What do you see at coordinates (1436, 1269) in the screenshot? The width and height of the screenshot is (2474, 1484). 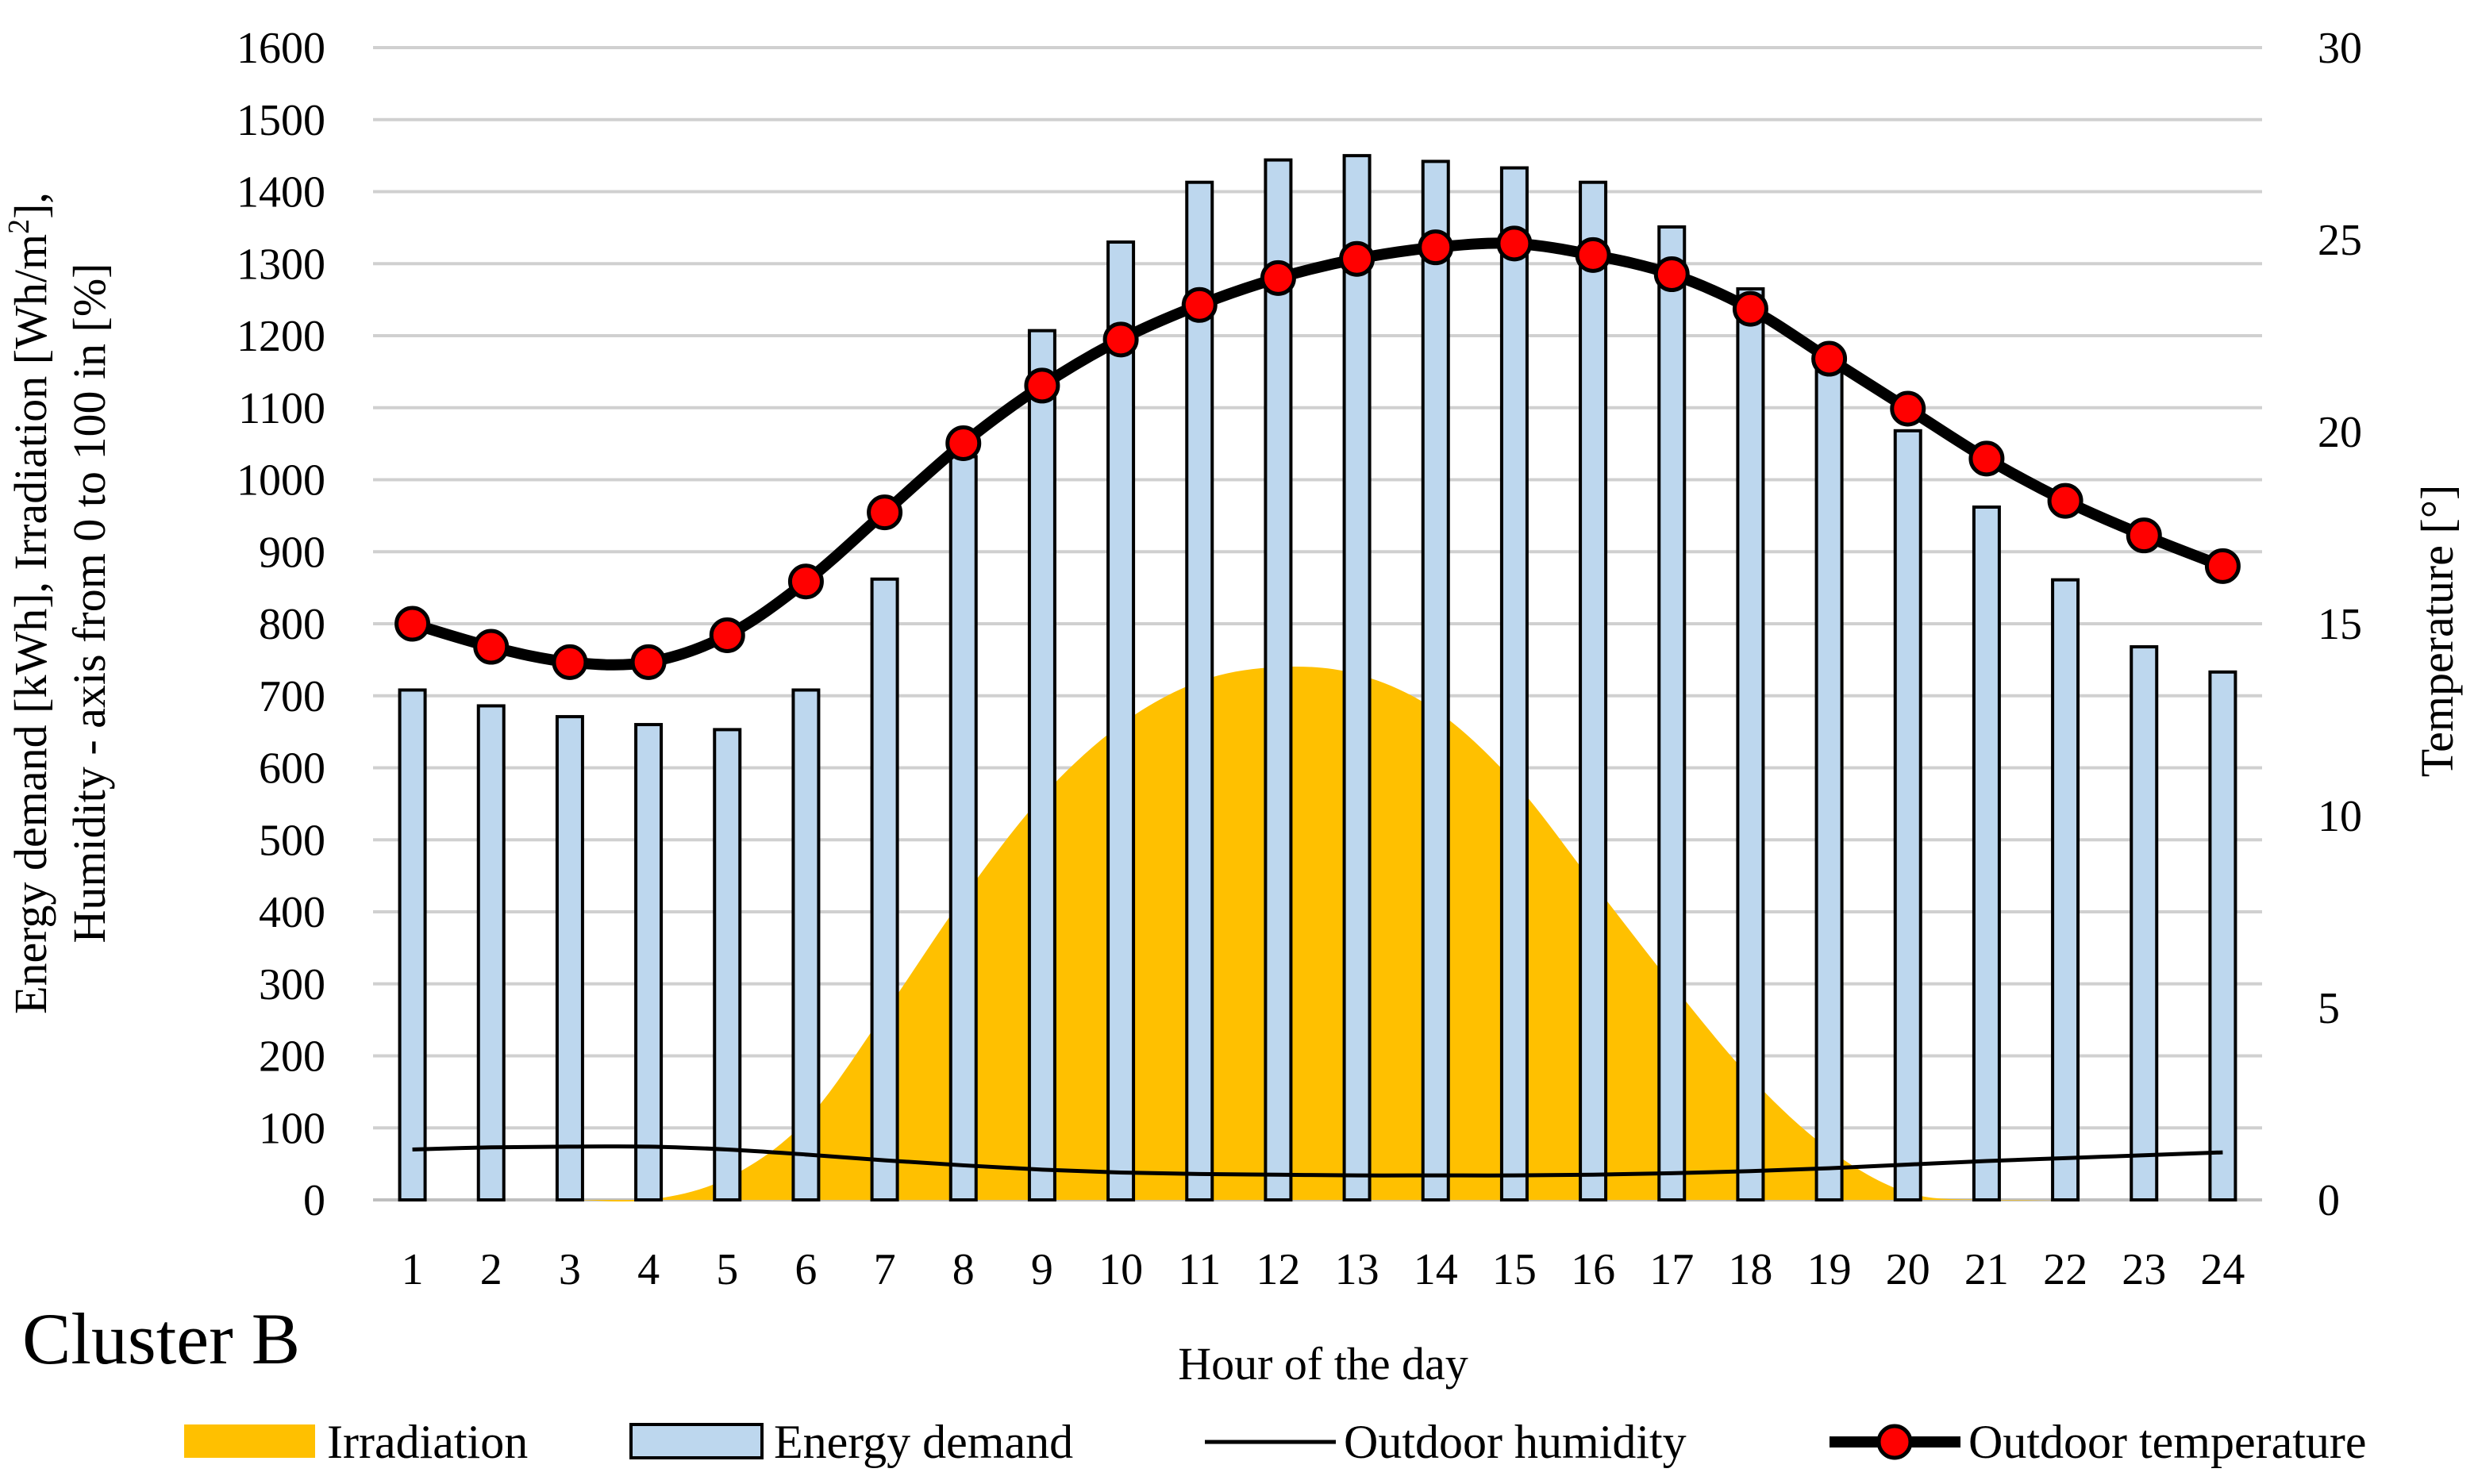 I see `x-tick-label: 14` at bounding box center [1436, 1269].